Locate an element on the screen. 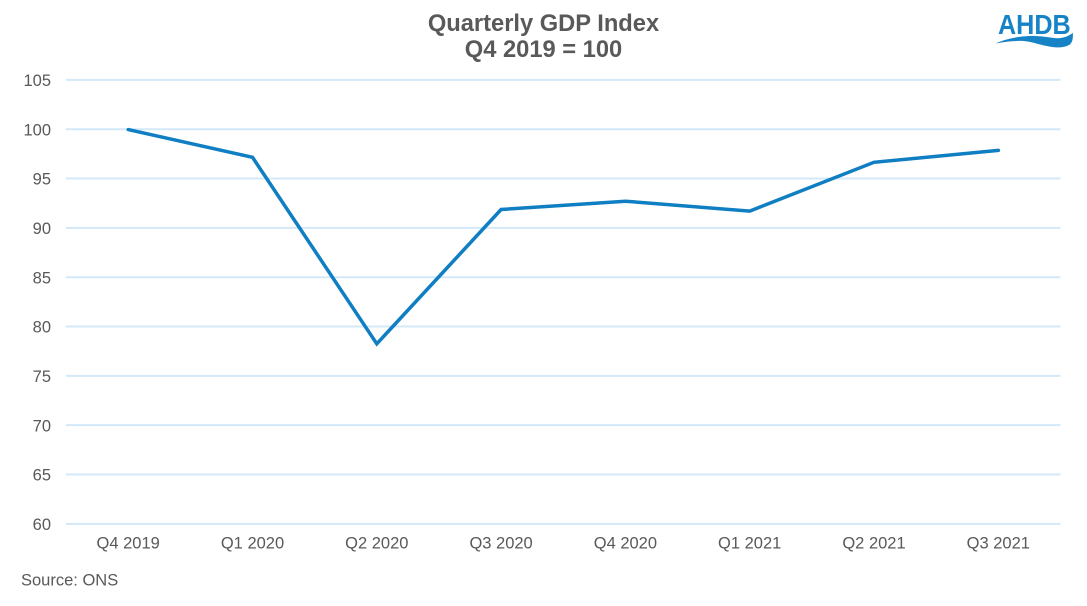 The height and width of the screenshot is (606, 1087). svg-text: 60 is located at coordinates (42, 525).